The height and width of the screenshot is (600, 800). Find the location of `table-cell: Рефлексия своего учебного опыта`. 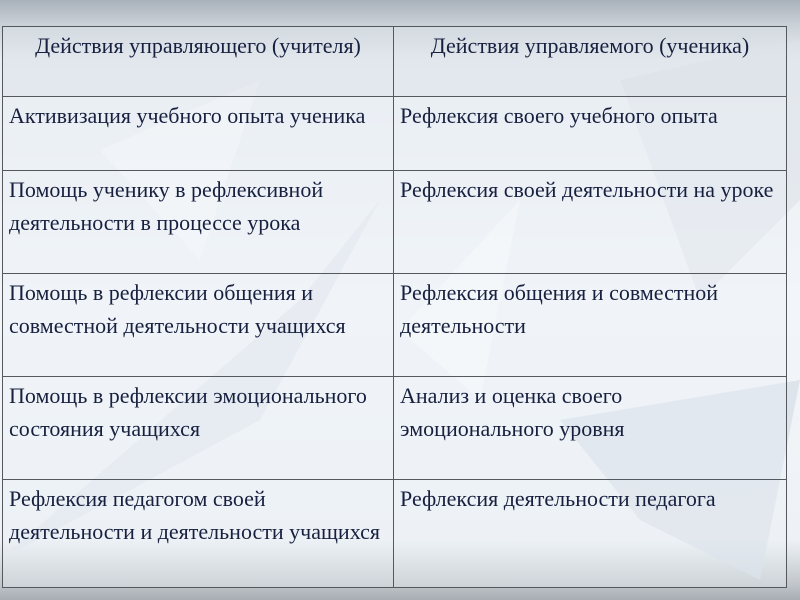

table-cell: Рефлексия своего учебного опыта is located at coordinates (590, 133).